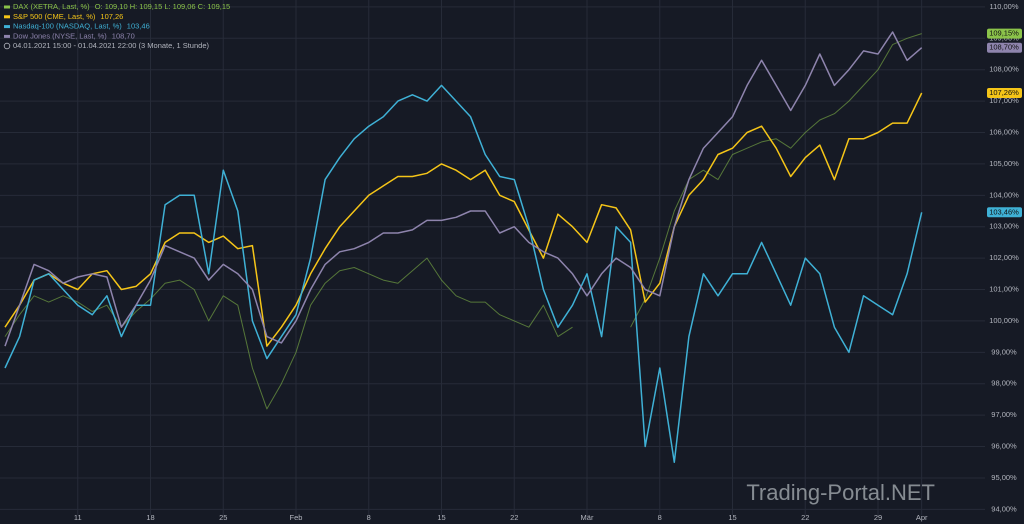  I want to click on value-label: 103,46%, so click(1004, 211).